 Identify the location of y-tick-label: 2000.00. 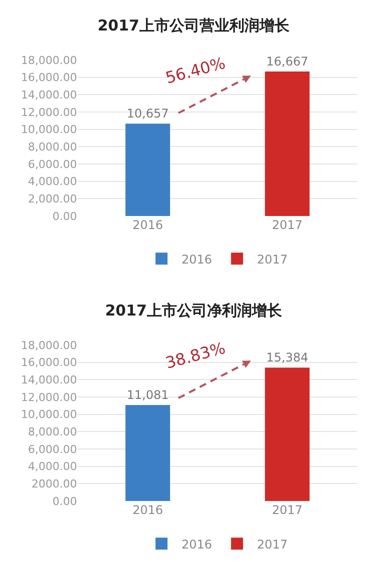
(54, 484).